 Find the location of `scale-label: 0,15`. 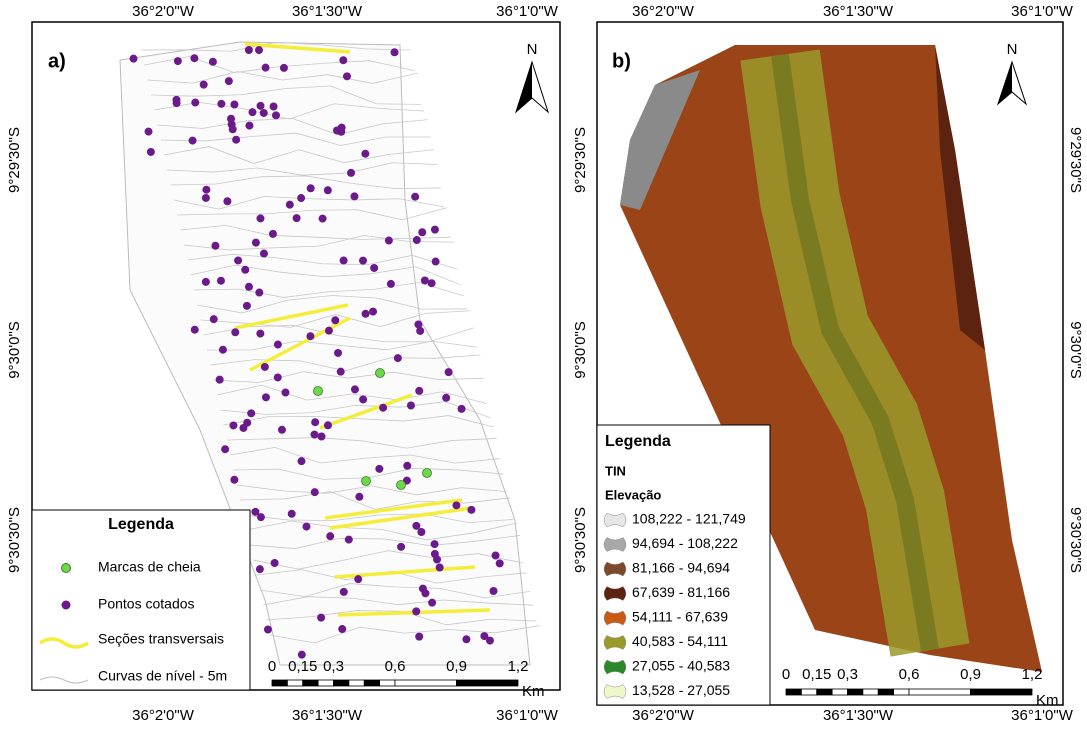

scale-label: 0,15 is located at coordinates (302, 666).